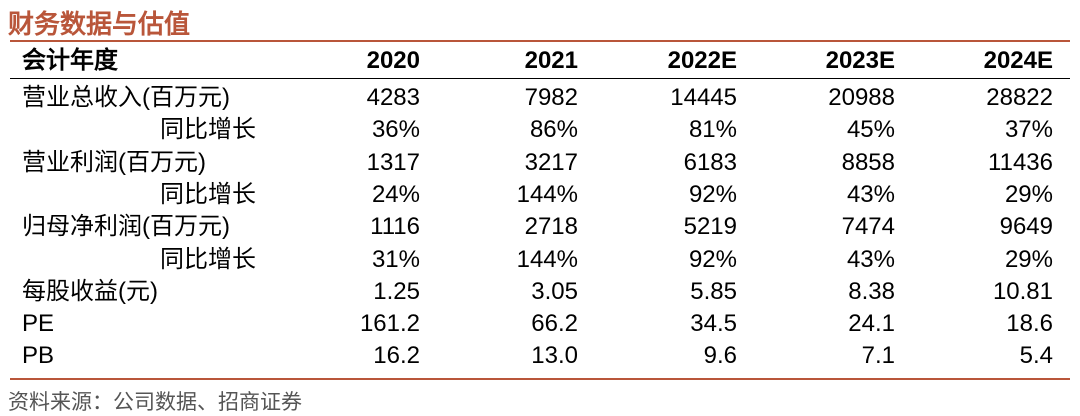 This screenshot has height=416, width=1080. Describe the element at coordinates (38, 356) in the screenshot. I see `row-label: PB` at that location.